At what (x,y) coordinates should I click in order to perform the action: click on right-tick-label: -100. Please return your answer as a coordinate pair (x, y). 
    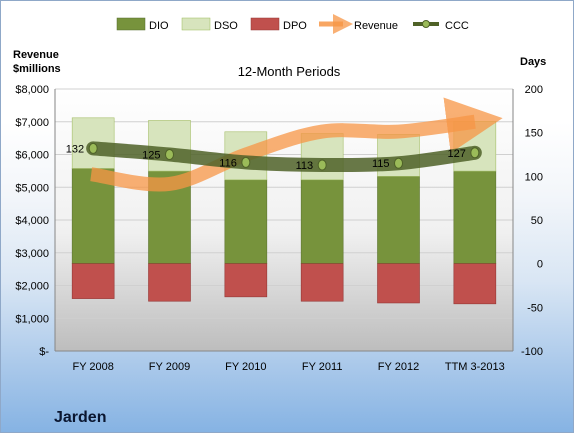
    Looking at the image, I should click on (532, 352).